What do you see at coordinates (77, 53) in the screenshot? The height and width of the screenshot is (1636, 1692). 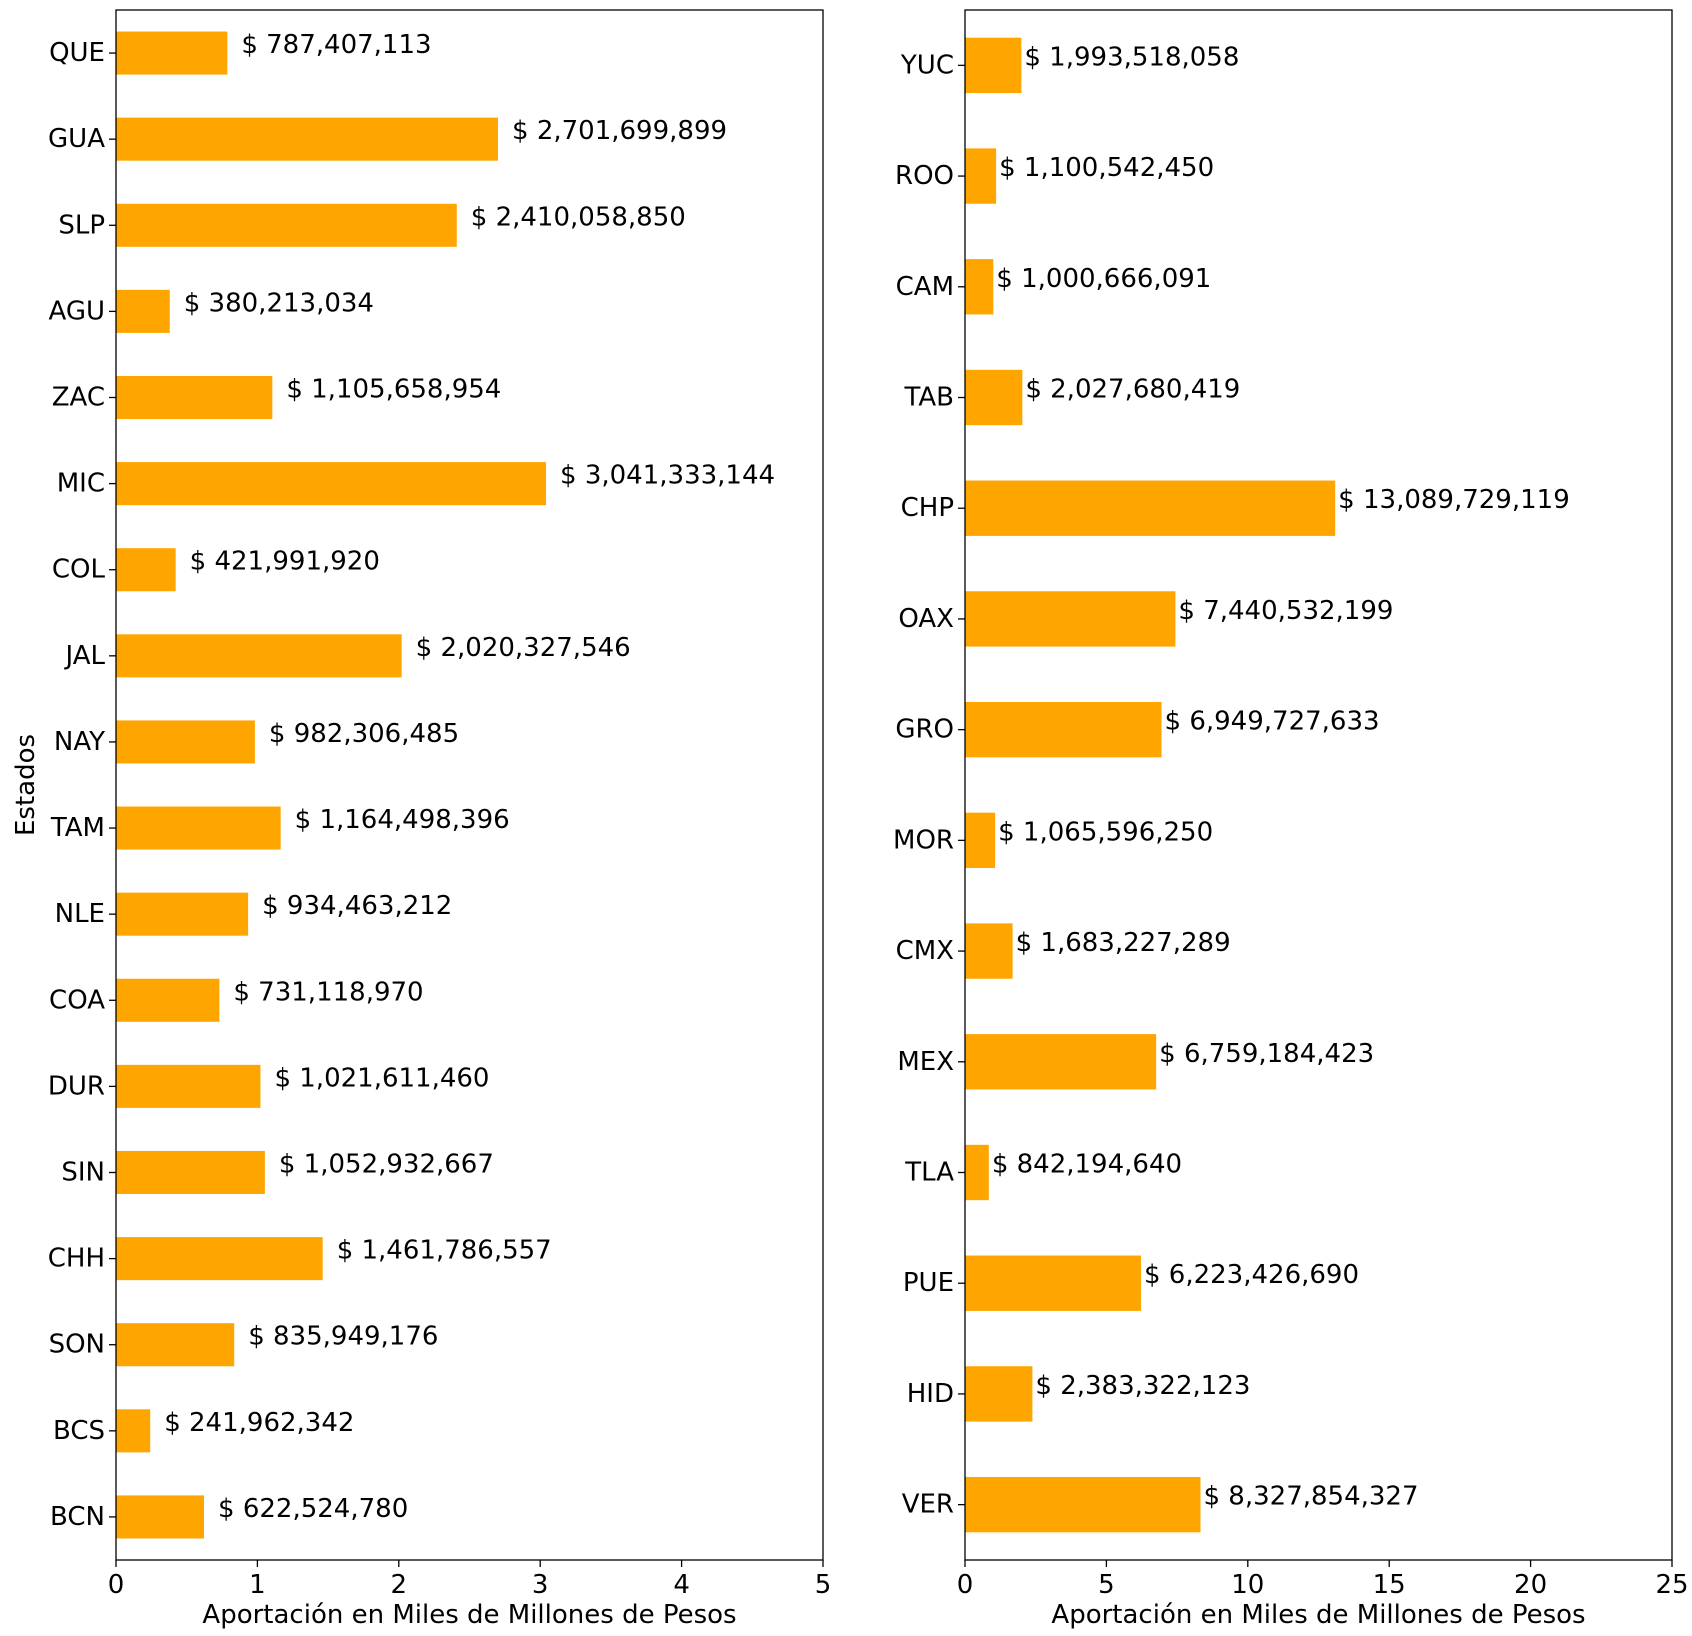 I see `y-tick-label-que: QUE` at bounding box center [77, 53].